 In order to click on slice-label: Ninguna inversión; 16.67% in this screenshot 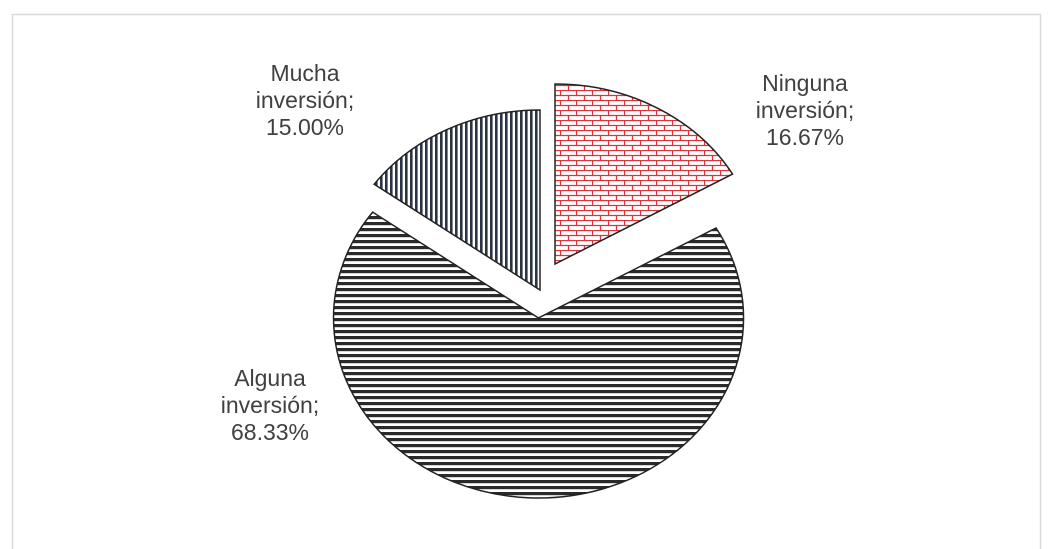, I will do `click(805, 110)`.